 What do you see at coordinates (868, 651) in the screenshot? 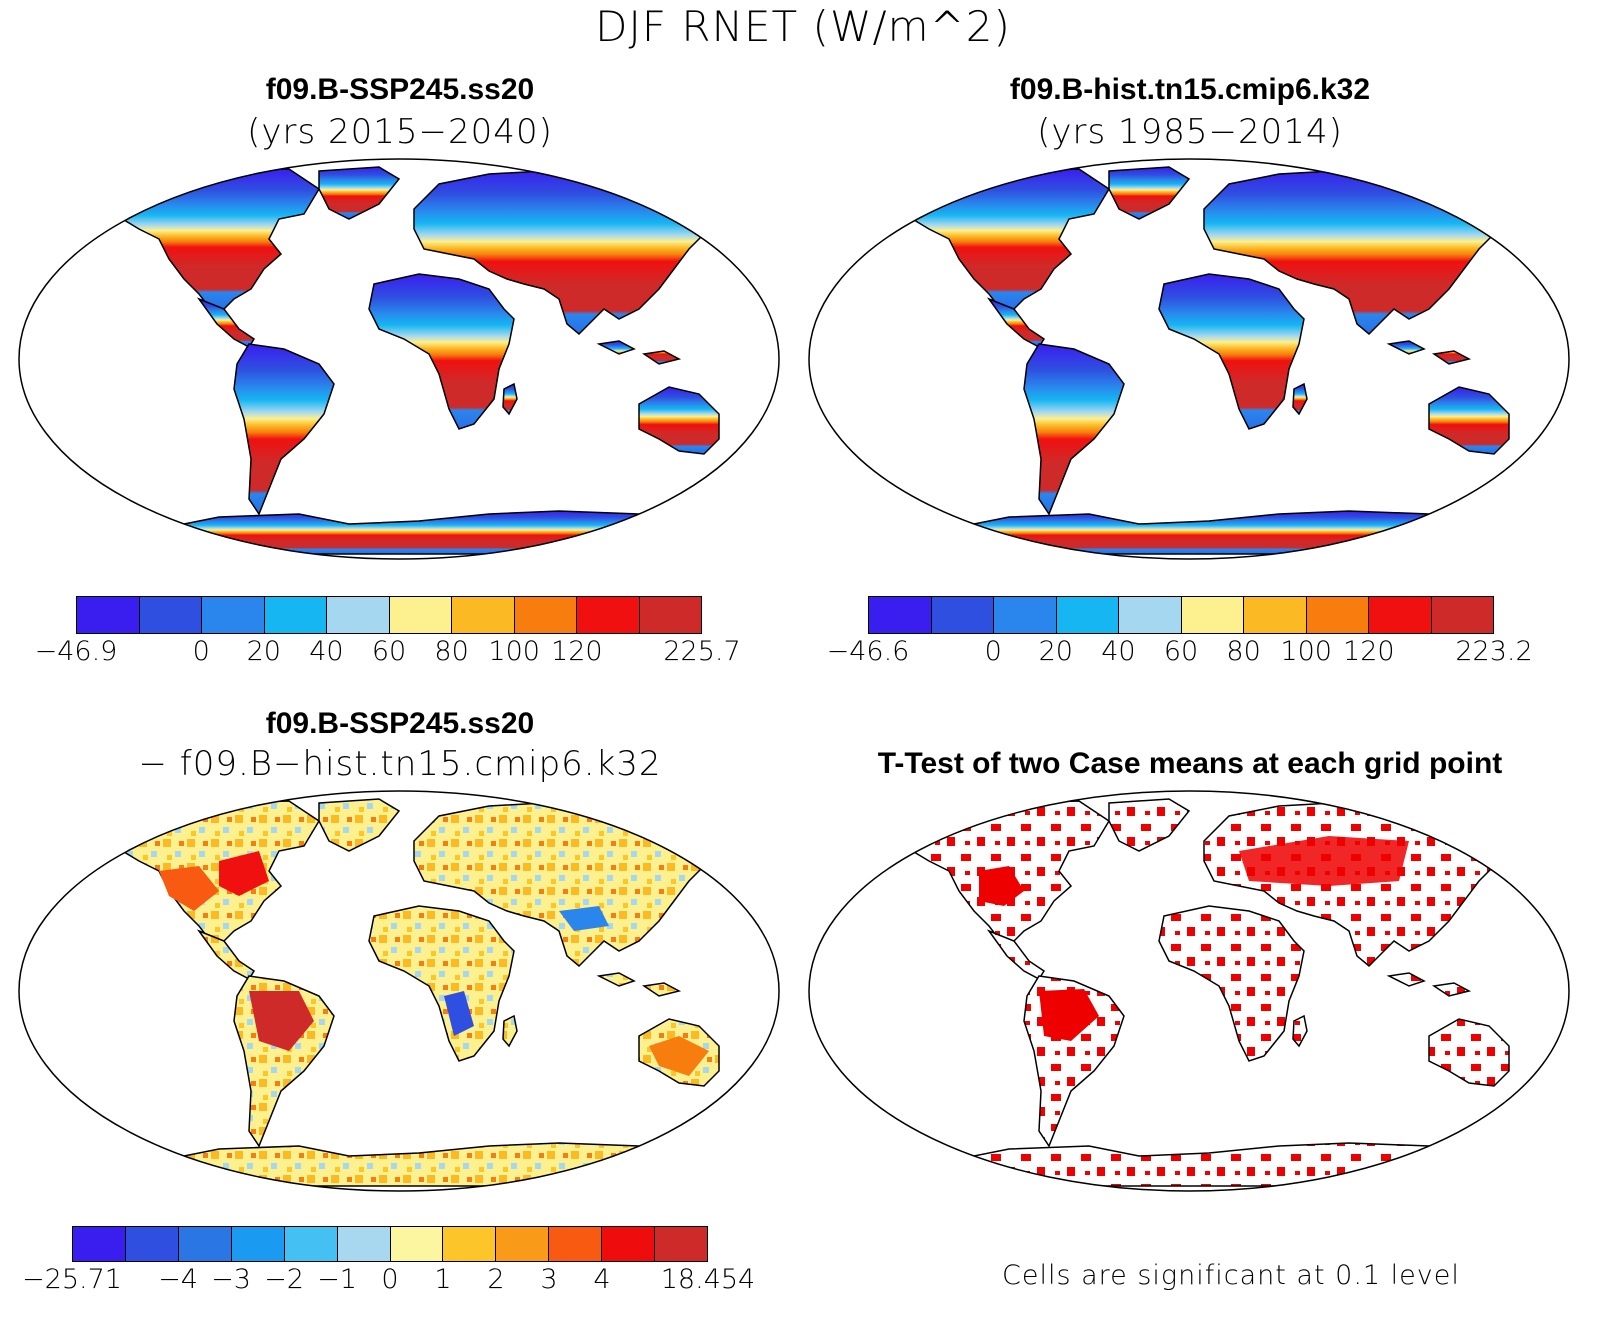
I see `colorbar-label: −46.6` at bounding box center [868, 651].